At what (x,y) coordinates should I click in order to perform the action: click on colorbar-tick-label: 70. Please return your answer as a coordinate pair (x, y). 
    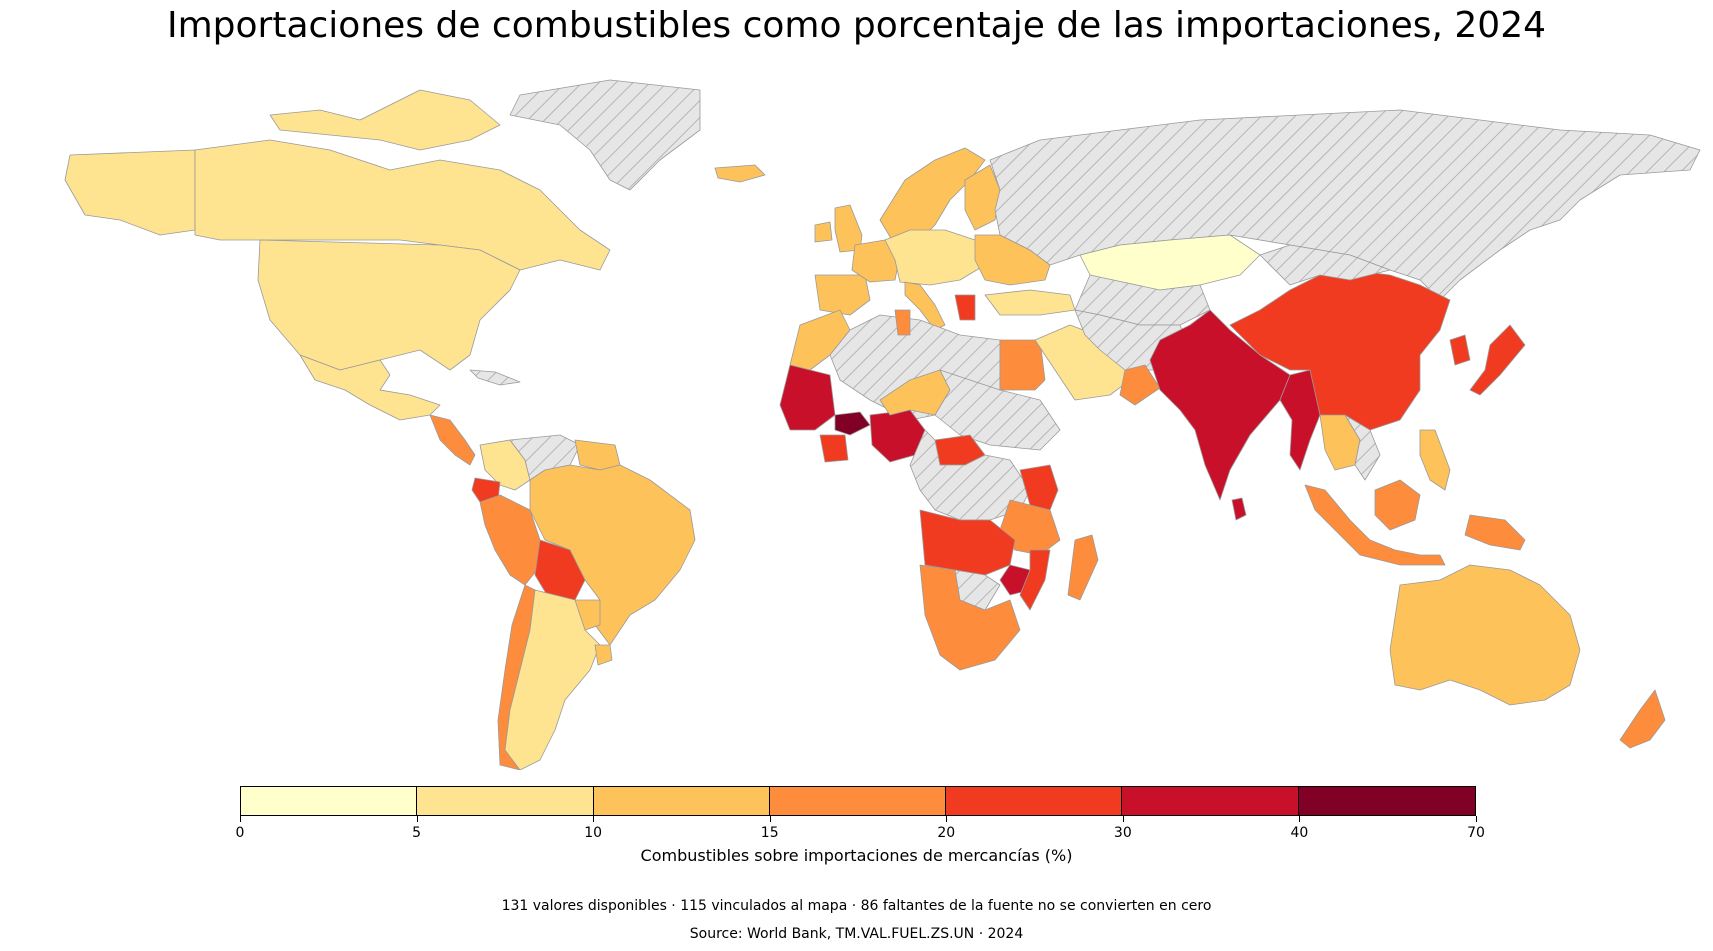
    Looking at the image, I should click on (1476, 833).